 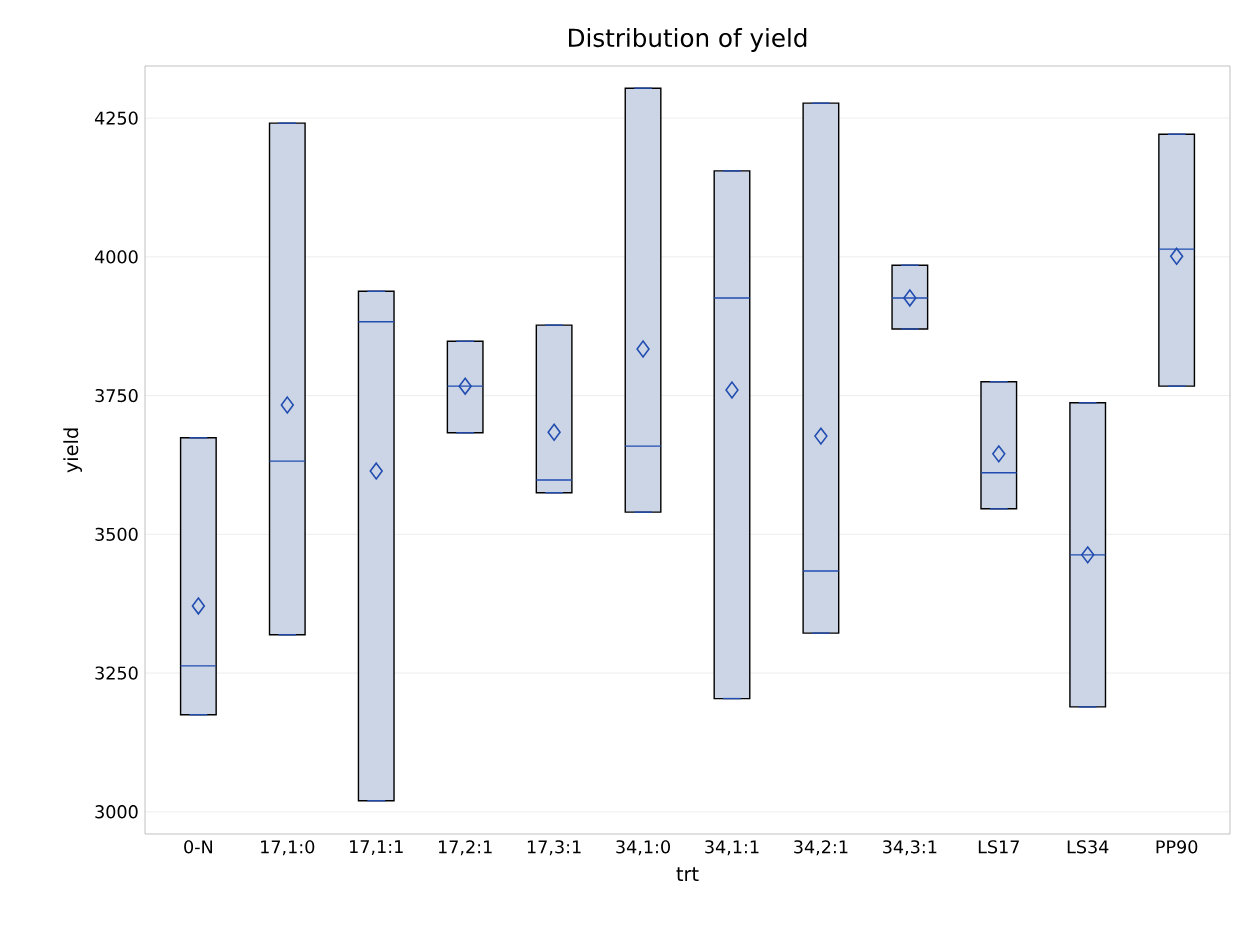 What do you see at coordinates (116, 118) in the screenshot?
I see `y-tick-label: 4250` at bounding box center [116, 118].